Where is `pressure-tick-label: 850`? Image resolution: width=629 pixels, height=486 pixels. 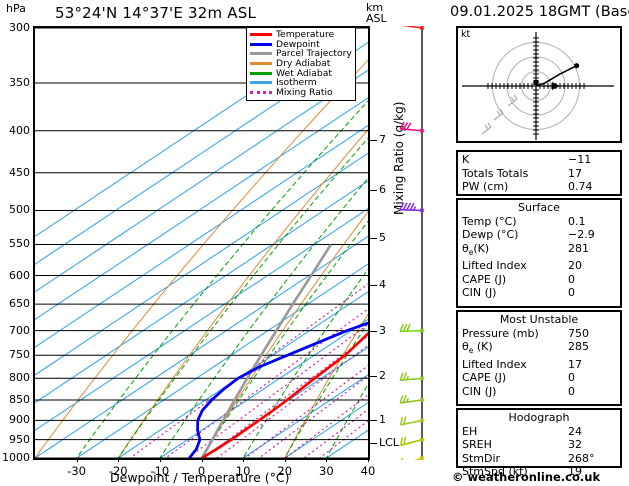
pressure-tick-label: 850 is located at coordinates (19, 399).